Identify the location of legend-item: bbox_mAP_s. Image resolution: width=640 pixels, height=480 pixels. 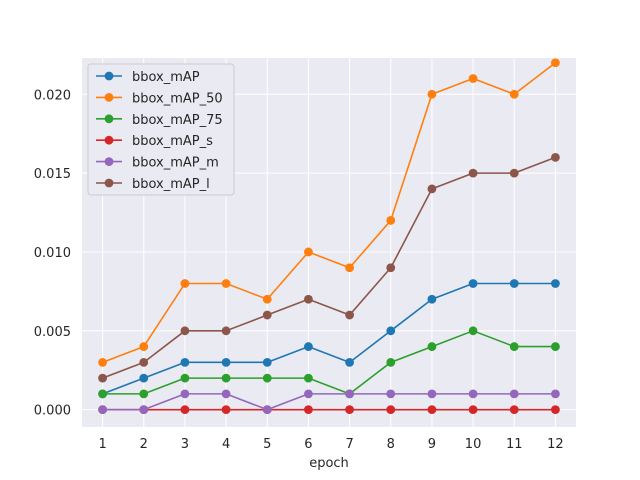
(154, 141).